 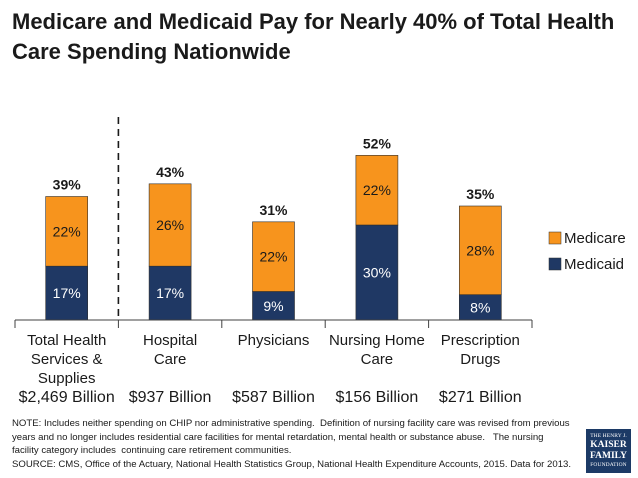 I want to click on total-value-label: 43%, so click(x=170, y=172).